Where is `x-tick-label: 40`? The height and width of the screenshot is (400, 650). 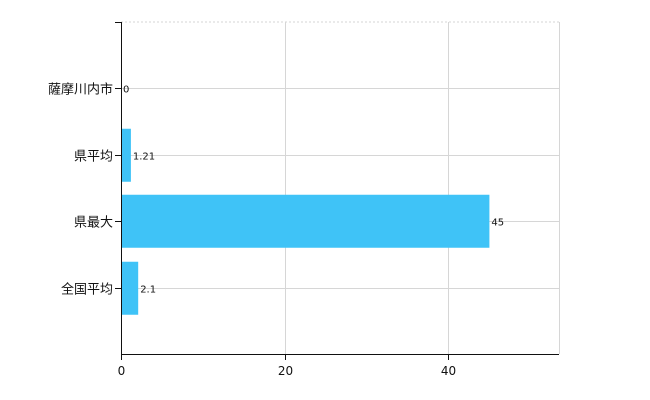
x-tick-label: 40 is located at coordinates (448, 371).